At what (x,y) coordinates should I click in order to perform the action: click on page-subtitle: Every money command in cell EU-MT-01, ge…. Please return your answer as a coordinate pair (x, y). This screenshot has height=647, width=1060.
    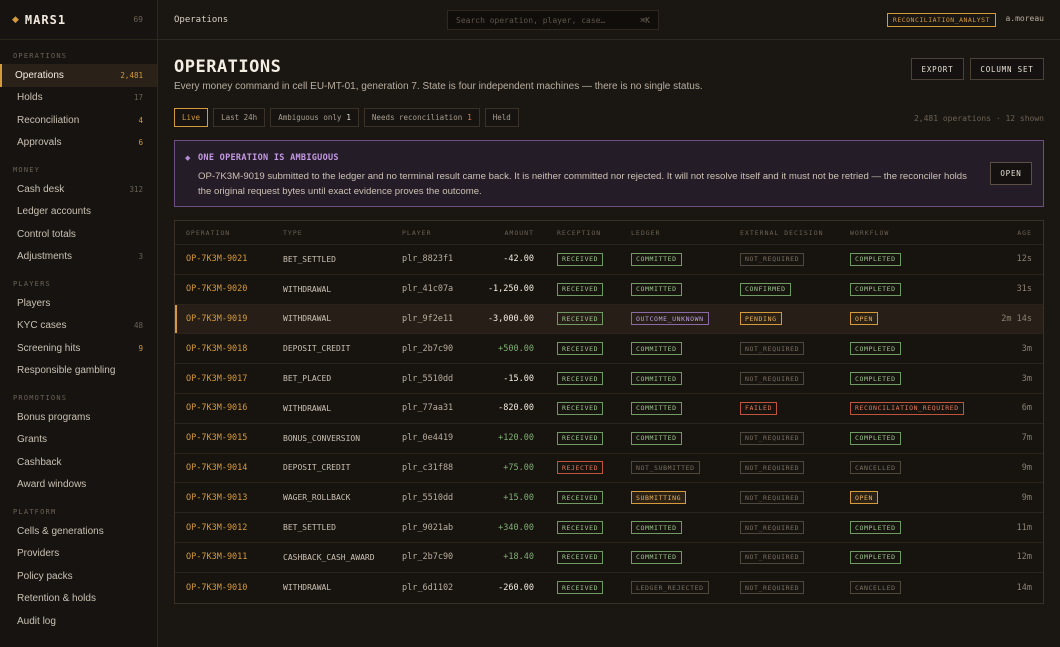
    Looking at the image, I should click on (438, 86).